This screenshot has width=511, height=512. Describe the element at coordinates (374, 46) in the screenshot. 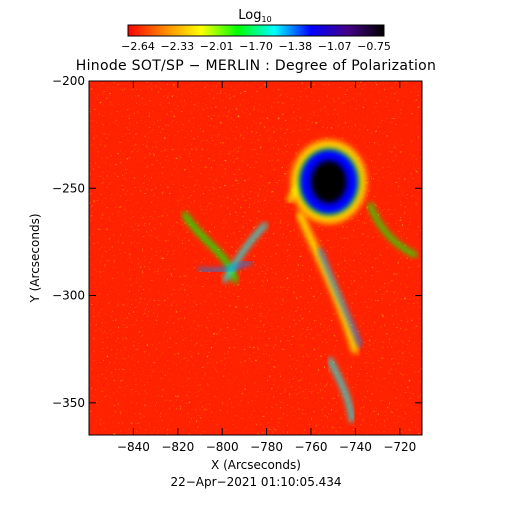

I see `colorbar-tick-label: −0.75` at that location.